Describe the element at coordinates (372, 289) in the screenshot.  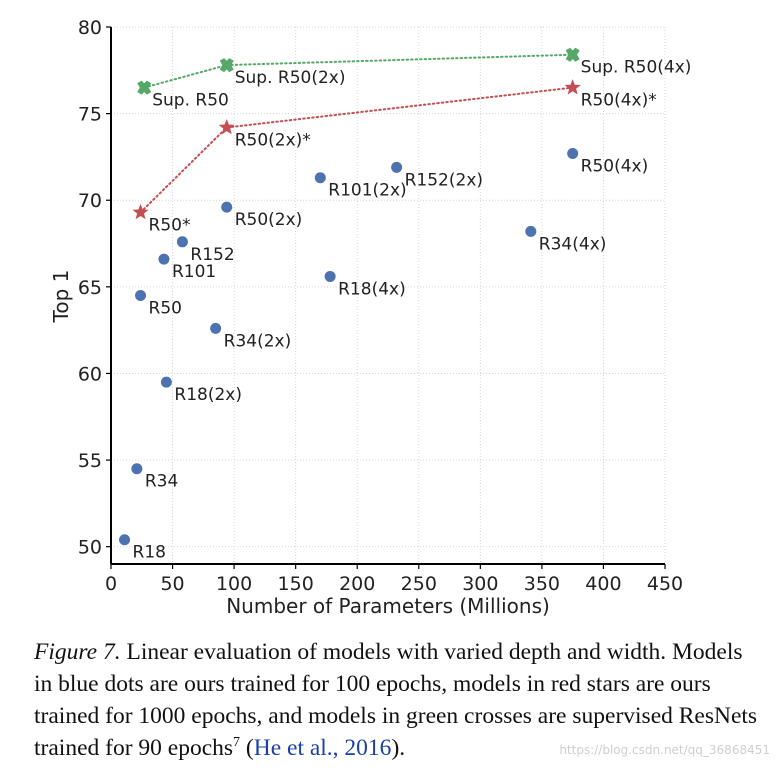
I see `point-label: R18(4x)` at that location.